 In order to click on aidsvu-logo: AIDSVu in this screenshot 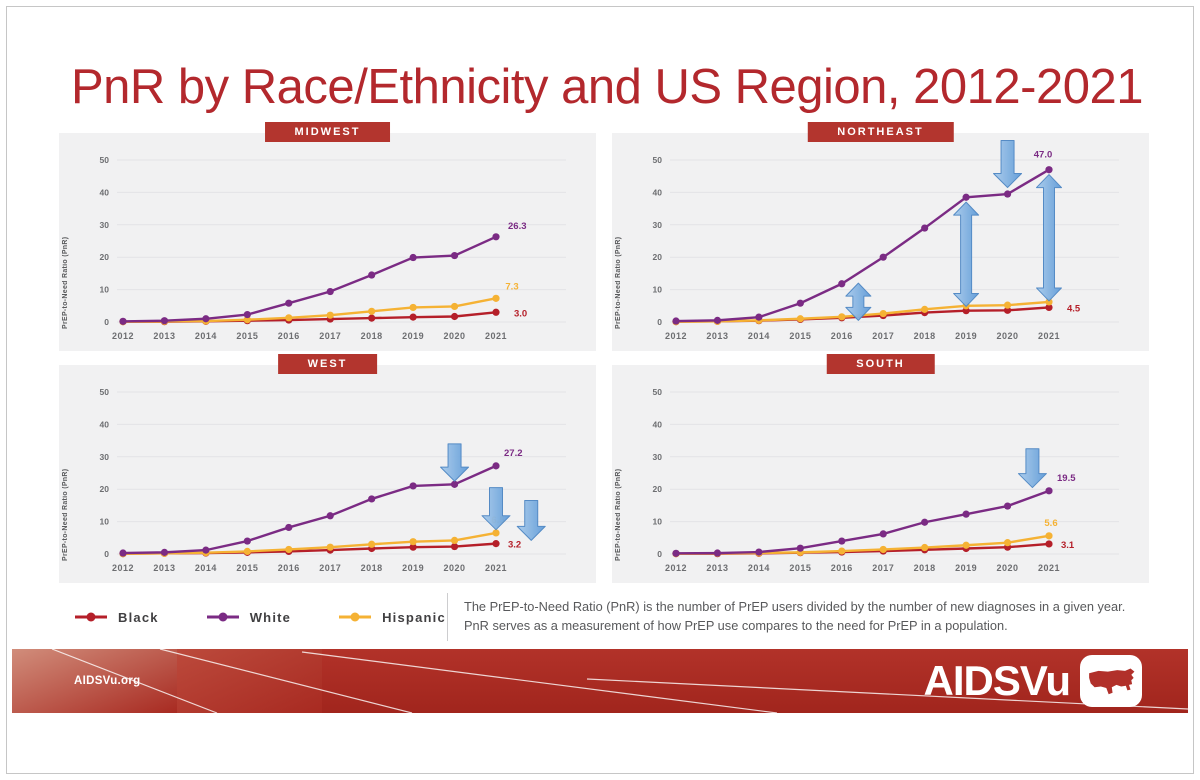, I will do `click(1033, 681)`.